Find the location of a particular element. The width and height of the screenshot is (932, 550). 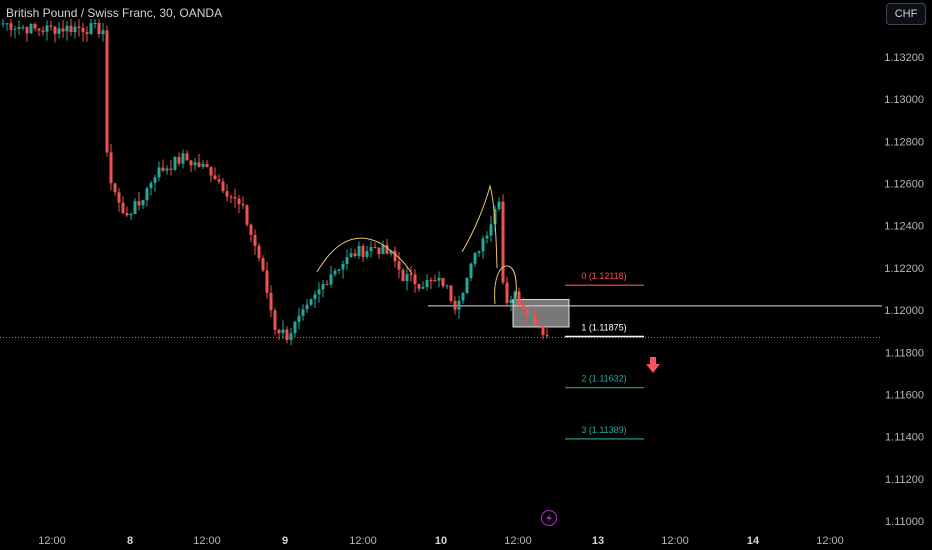

price-tick-label: 1.12400 is located at coordinates (904, 227).